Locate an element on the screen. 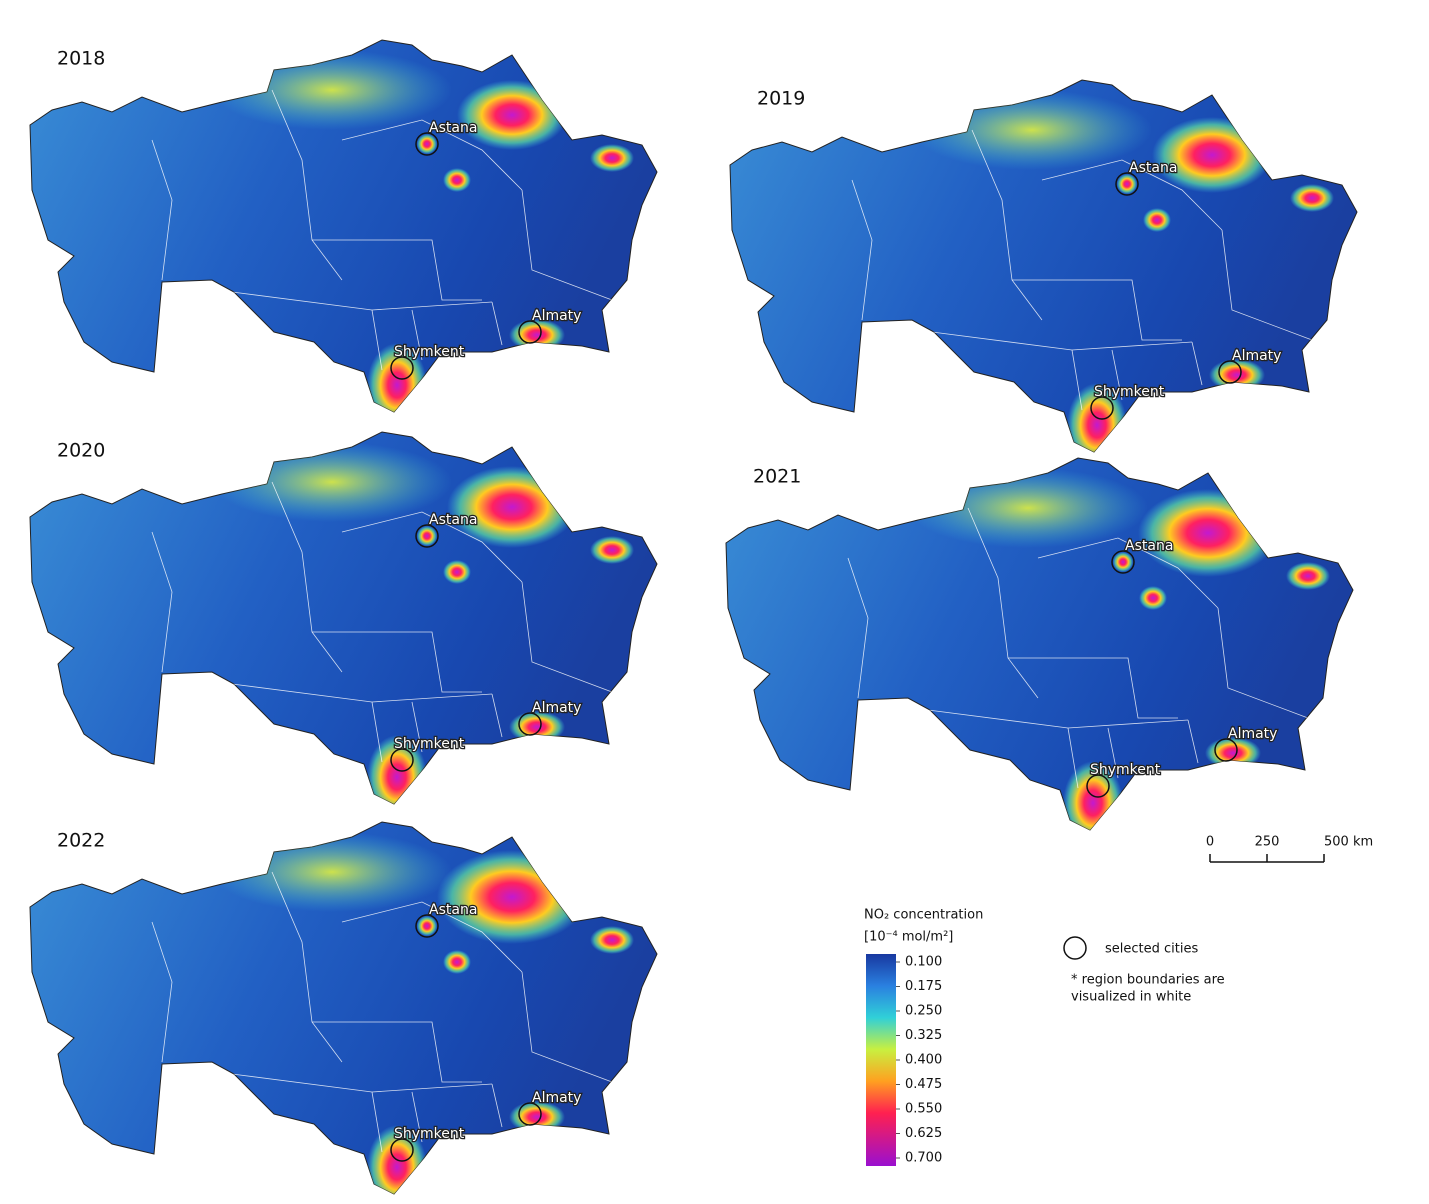 The image size is (1429, 1204). year-label: 2019 is located at coordinates (781, 99).